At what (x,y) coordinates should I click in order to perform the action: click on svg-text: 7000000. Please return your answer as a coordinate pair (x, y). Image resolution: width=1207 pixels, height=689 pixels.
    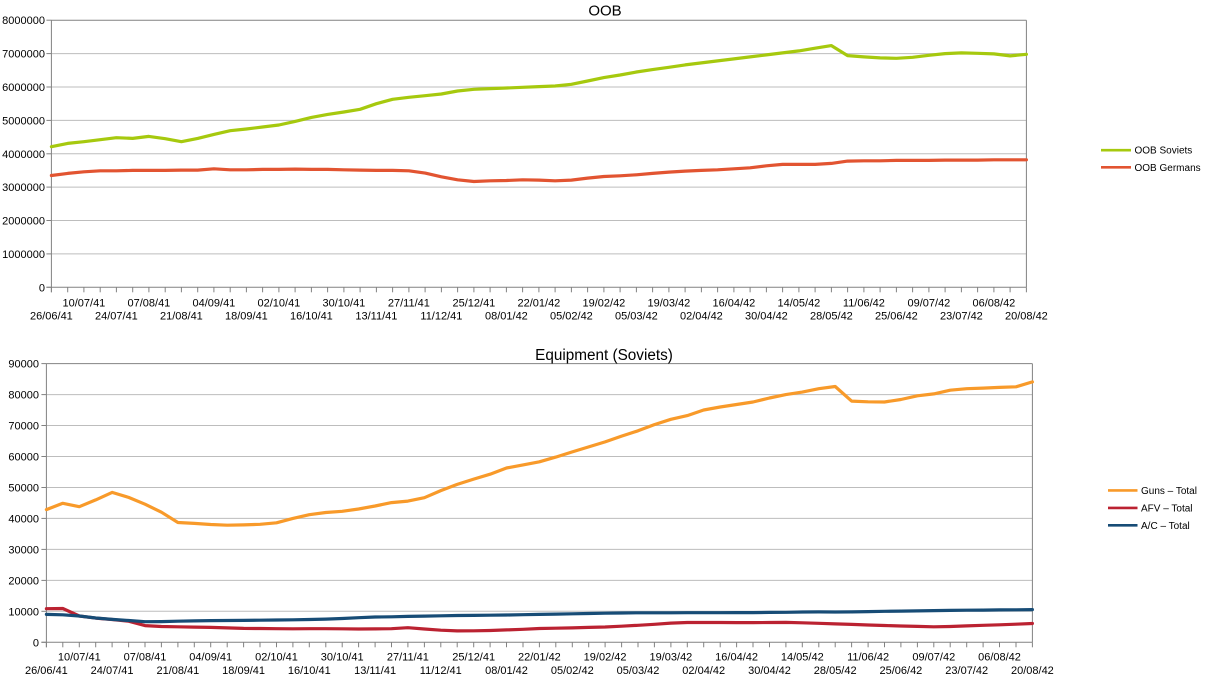
    Looking at the image, I should click on (23, 55).